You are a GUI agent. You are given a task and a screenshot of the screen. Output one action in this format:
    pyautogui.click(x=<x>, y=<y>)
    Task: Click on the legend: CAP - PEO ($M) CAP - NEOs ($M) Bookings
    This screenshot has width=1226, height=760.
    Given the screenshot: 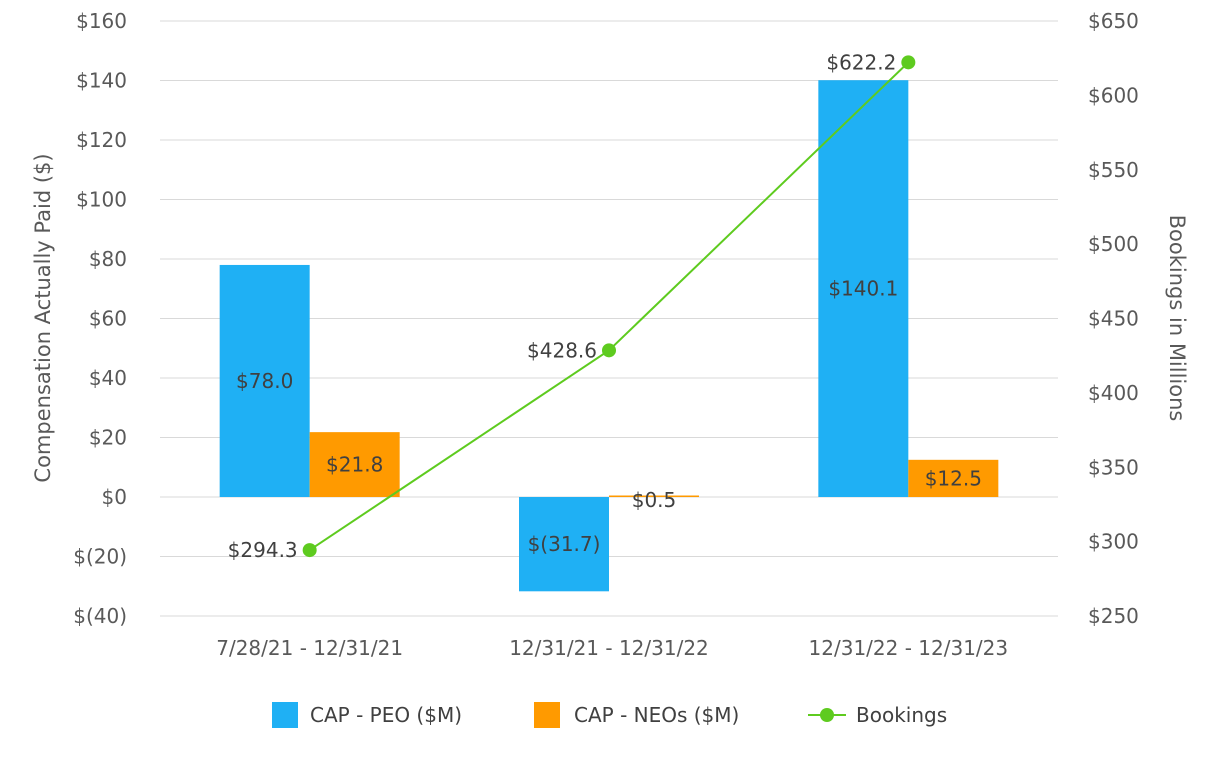 What is the action you would take?
    pyautogui.click(x=609, y=715)
    